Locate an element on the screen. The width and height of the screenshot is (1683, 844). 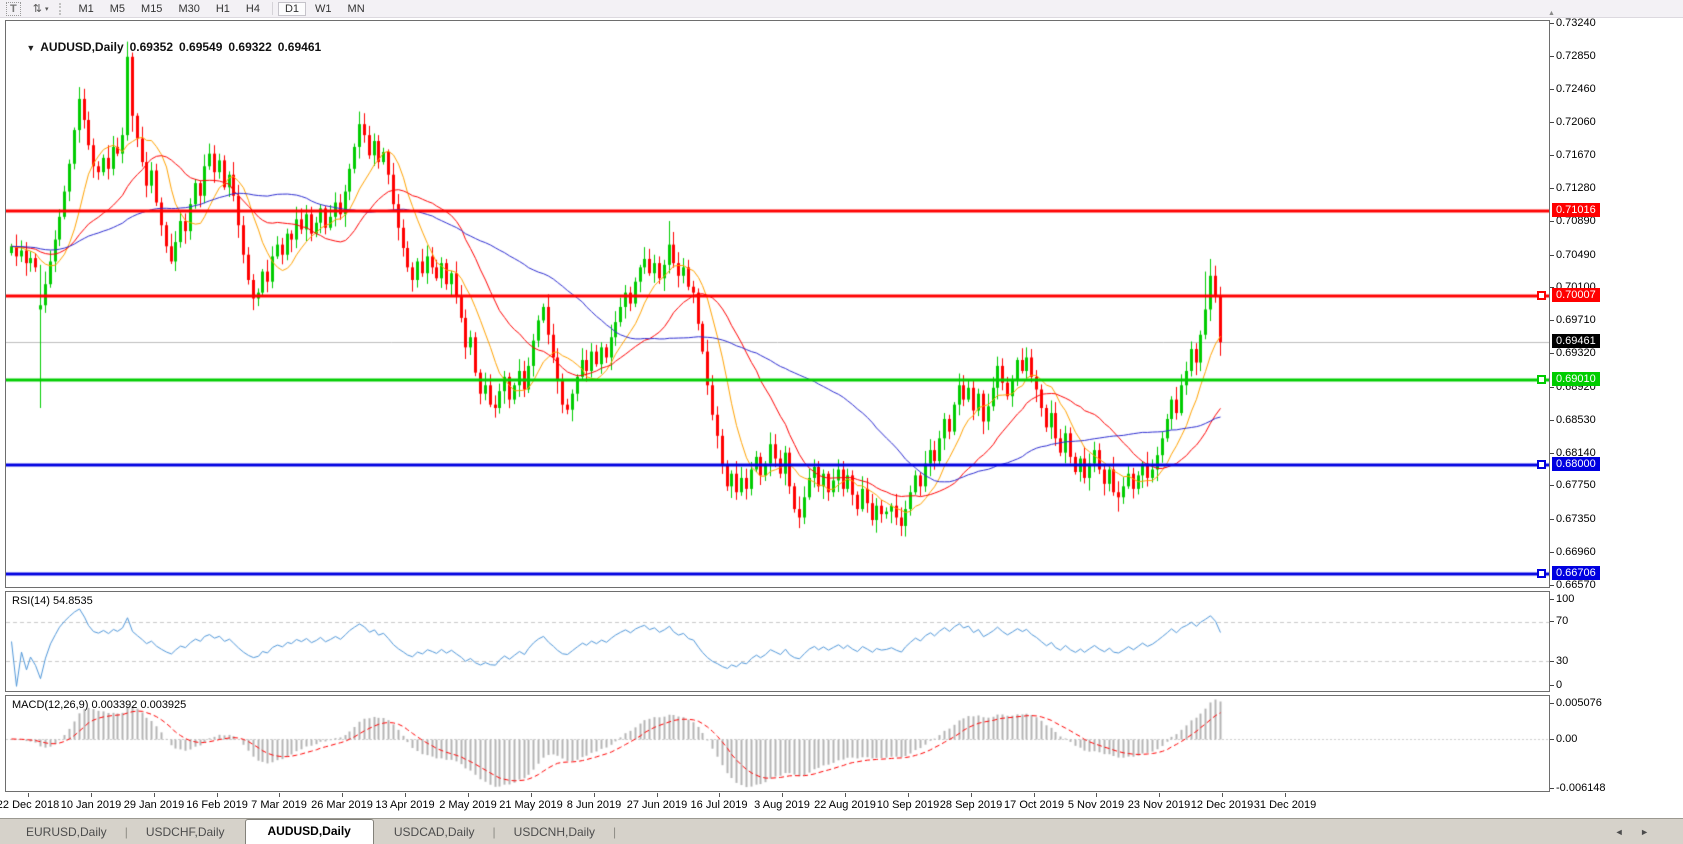
price-axis-label: 0.68530 is located at coordinates (1576, 420).